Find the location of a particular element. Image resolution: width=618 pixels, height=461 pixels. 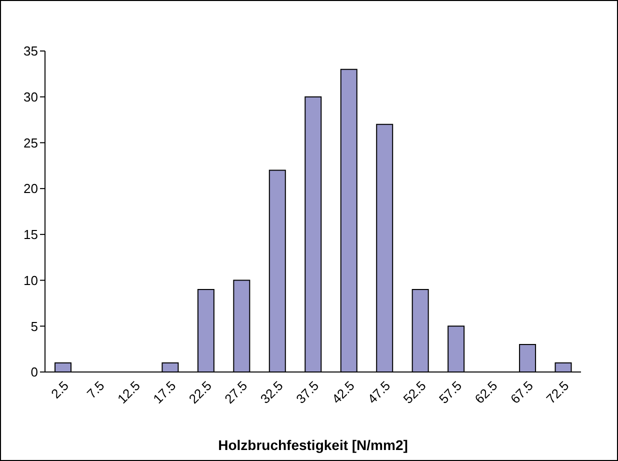

y-tick-label: 10 is located at coordinates (31, 280).